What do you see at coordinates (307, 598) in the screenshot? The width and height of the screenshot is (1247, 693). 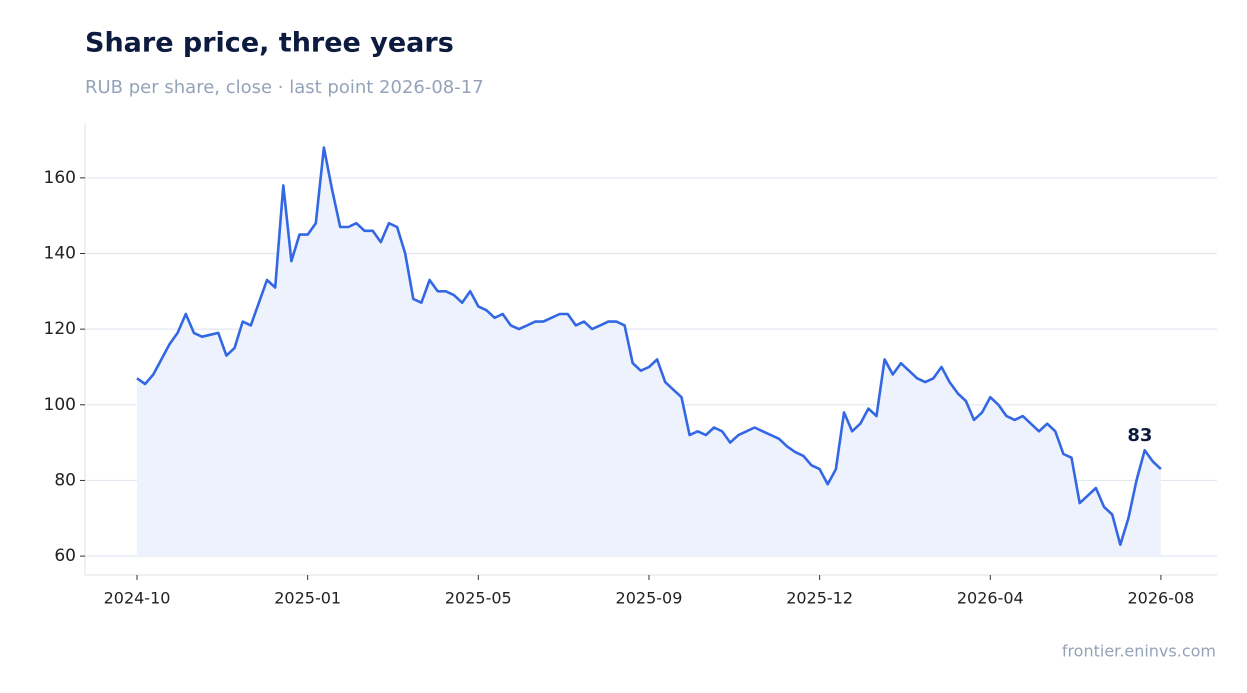 I see `x-tick-label: 2025-01` at bounding box center [307, 598].